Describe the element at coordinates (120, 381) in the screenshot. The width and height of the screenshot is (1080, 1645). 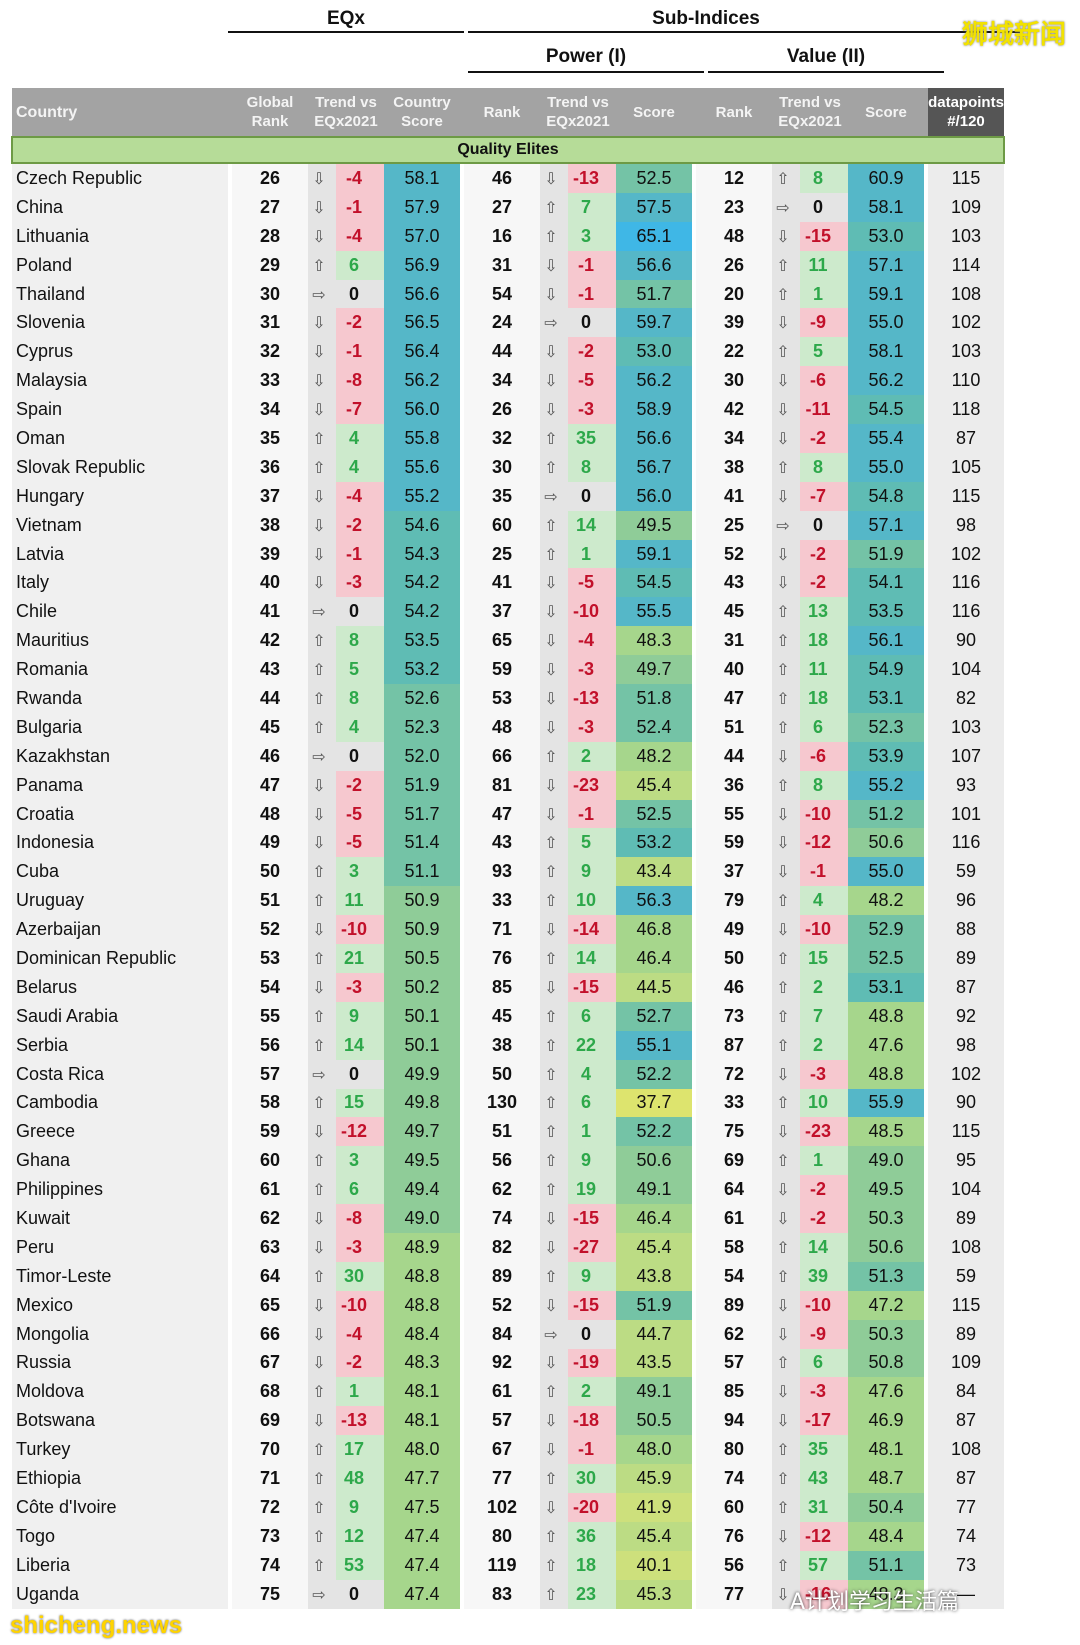
I see `country-name: Malaysia` at that location.